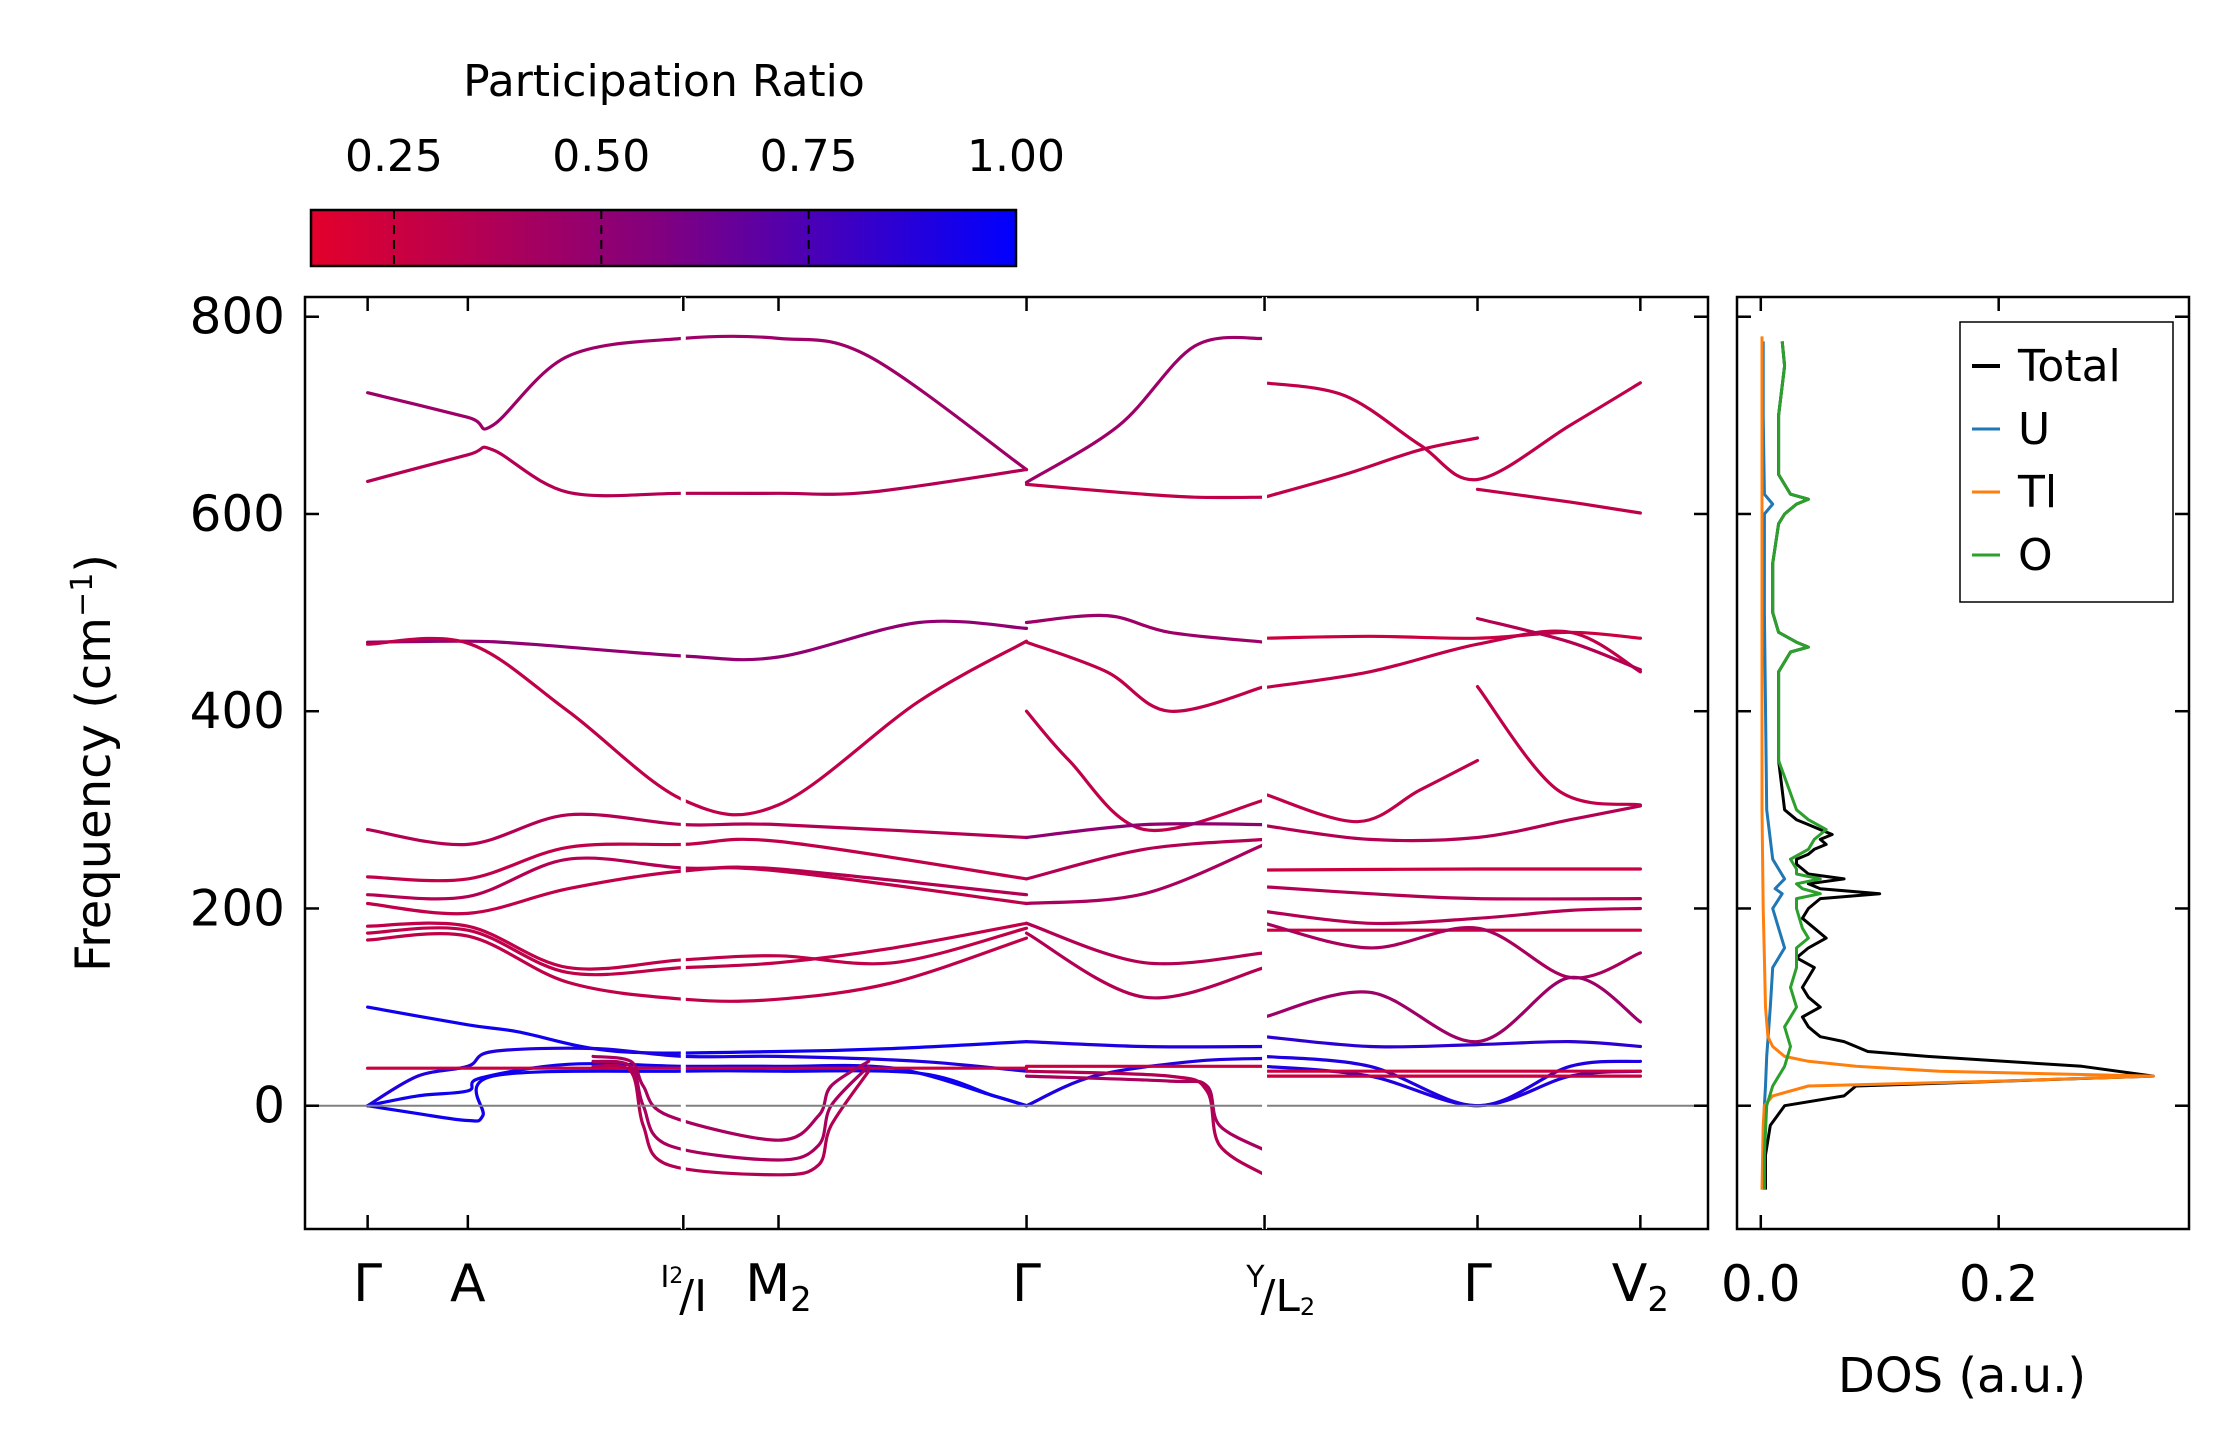 This screenshot has height=1455, width=2222. I want to click on x-tick-label-bottom-main: /L, so click(1281, 1296).